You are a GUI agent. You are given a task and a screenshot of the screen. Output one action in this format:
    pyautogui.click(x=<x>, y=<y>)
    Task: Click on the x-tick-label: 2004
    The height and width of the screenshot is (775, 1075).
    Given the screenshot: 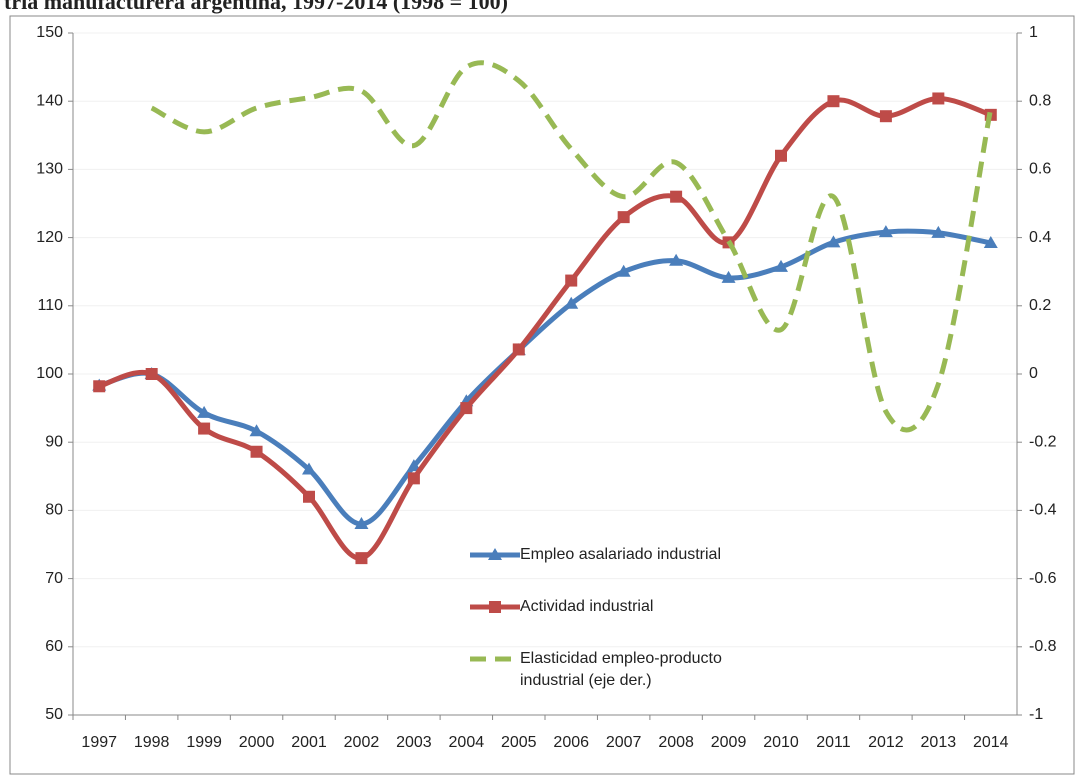 What is the action you would take?
    pyautogui.click(x=467, y=742)
    